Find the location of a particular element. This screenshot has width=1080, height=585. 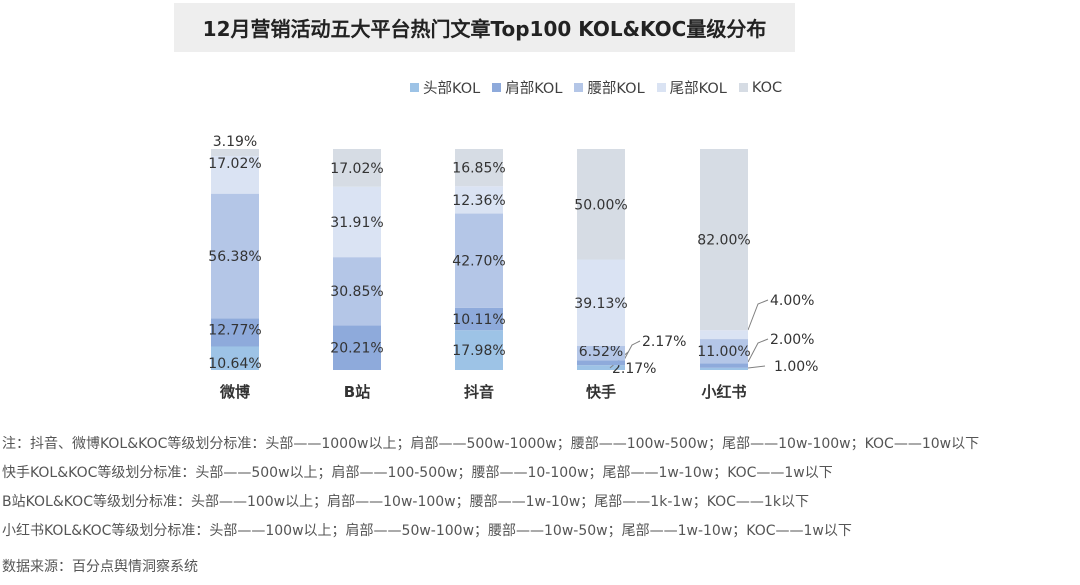

legend-item-koc: KOC is located at coordinates (760, 87).